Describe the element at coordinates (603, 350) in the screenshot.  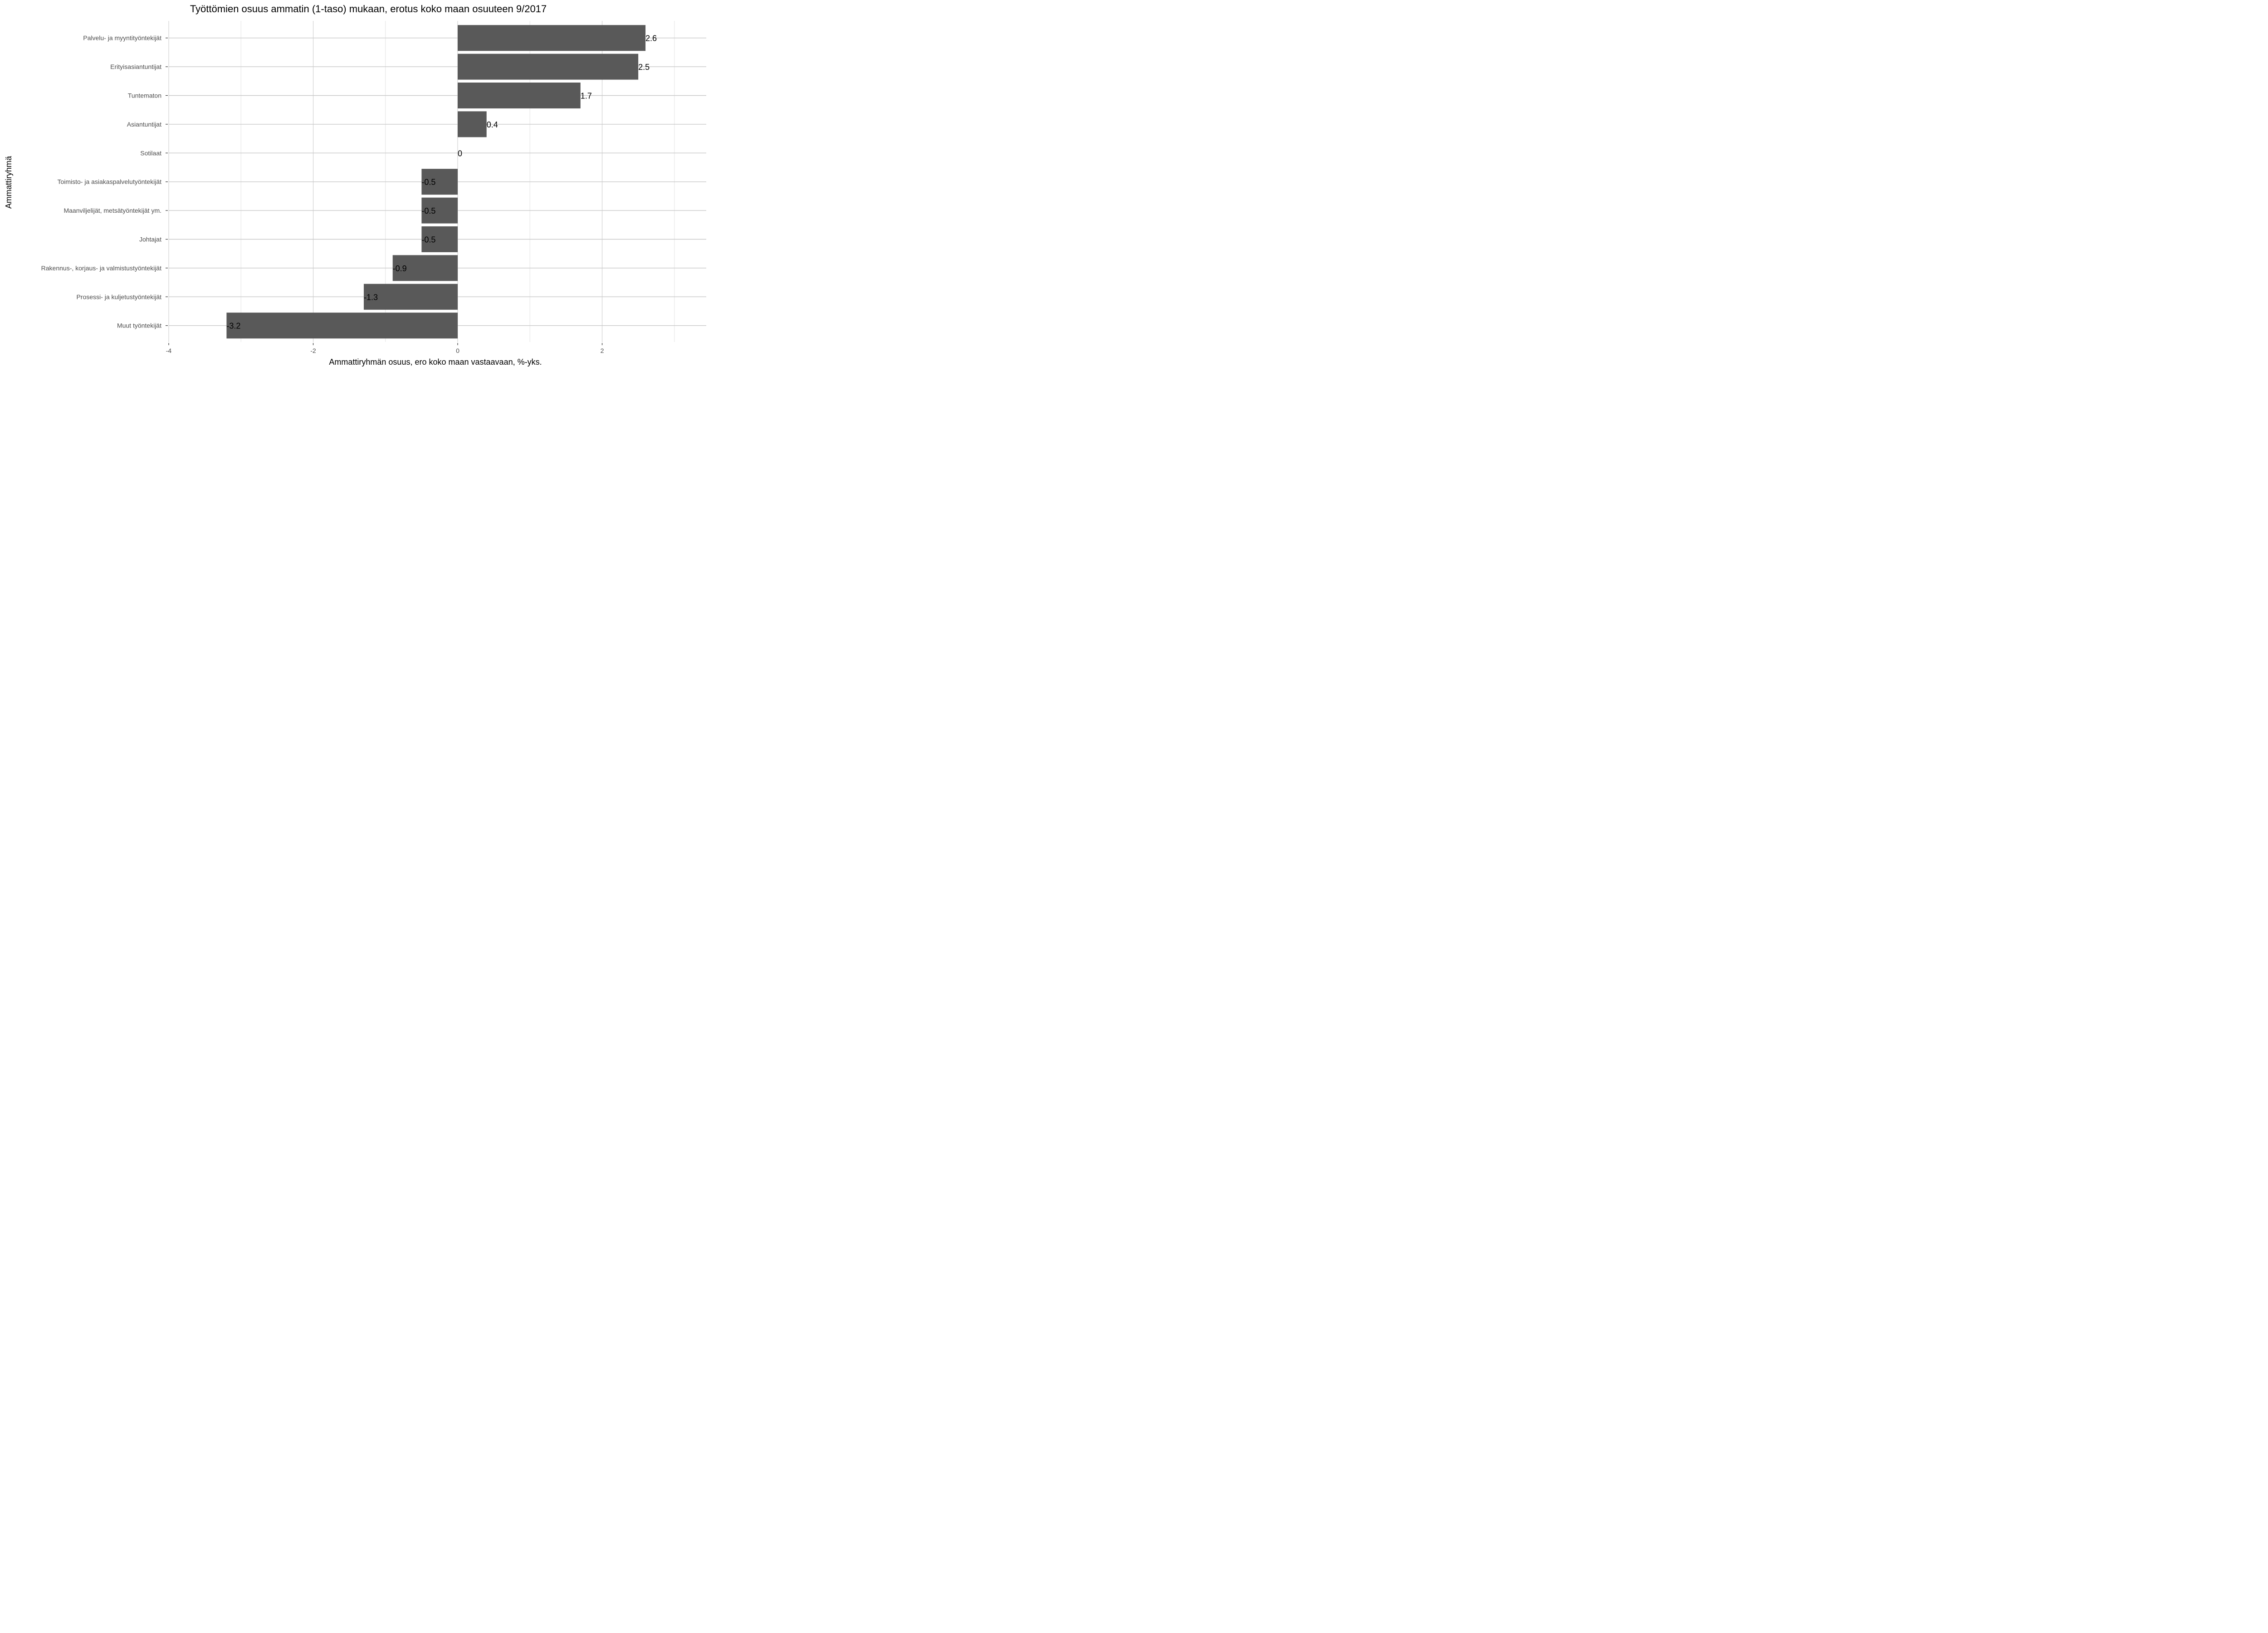
I see `x-tick-label: 2` at that location.